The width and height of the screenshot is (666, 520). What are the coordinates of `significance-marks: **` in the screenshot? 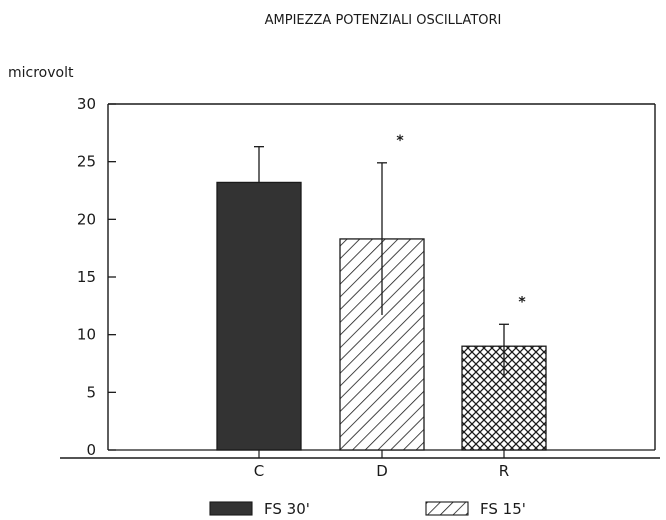 It's located at (461, 221).